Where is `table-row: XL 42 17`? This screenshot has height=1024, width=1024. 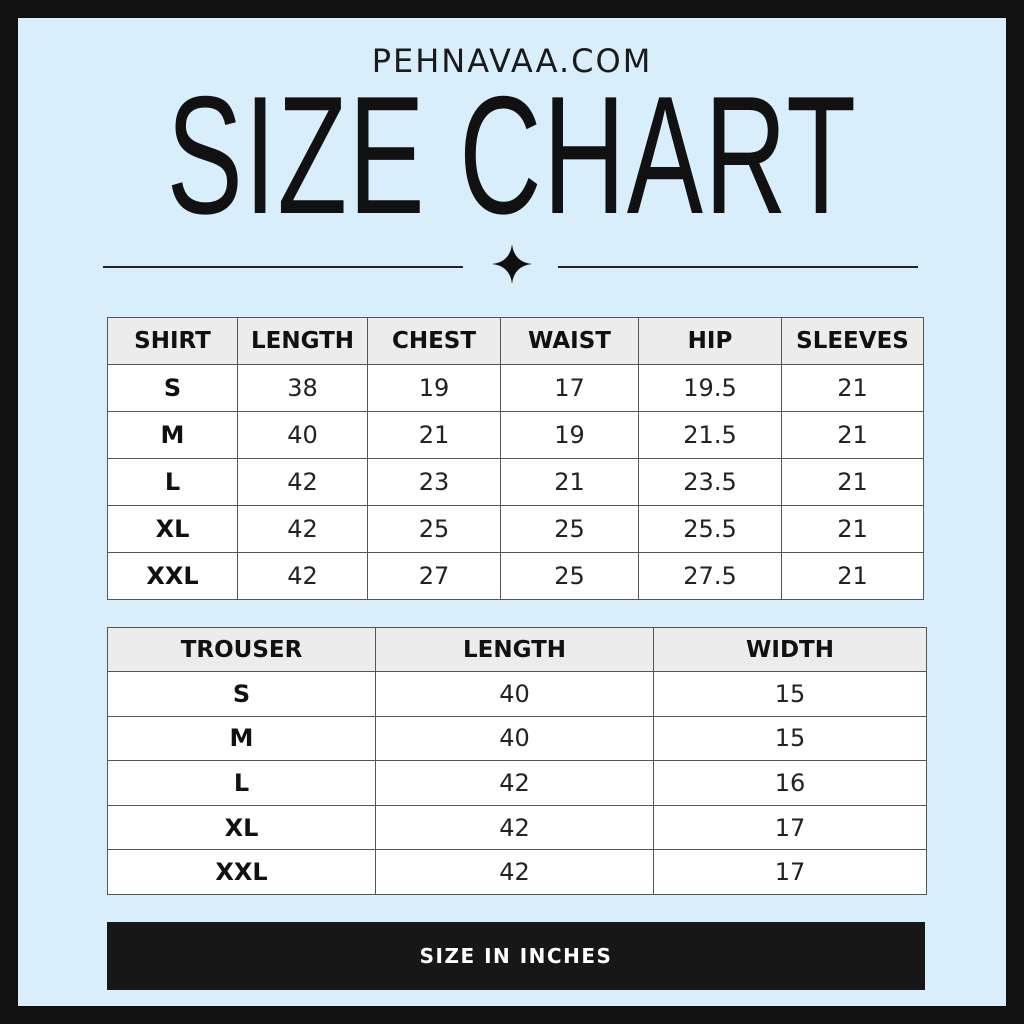 table-row: XL 42 17 is located at coordinates (517, 827).